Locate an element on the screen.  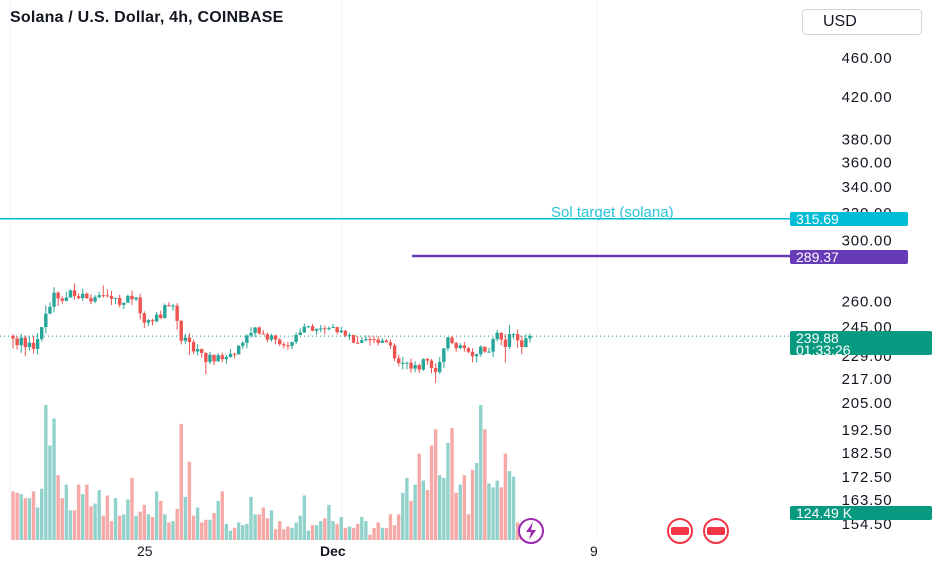
dividends-icon is located at coordinates (716, 531).